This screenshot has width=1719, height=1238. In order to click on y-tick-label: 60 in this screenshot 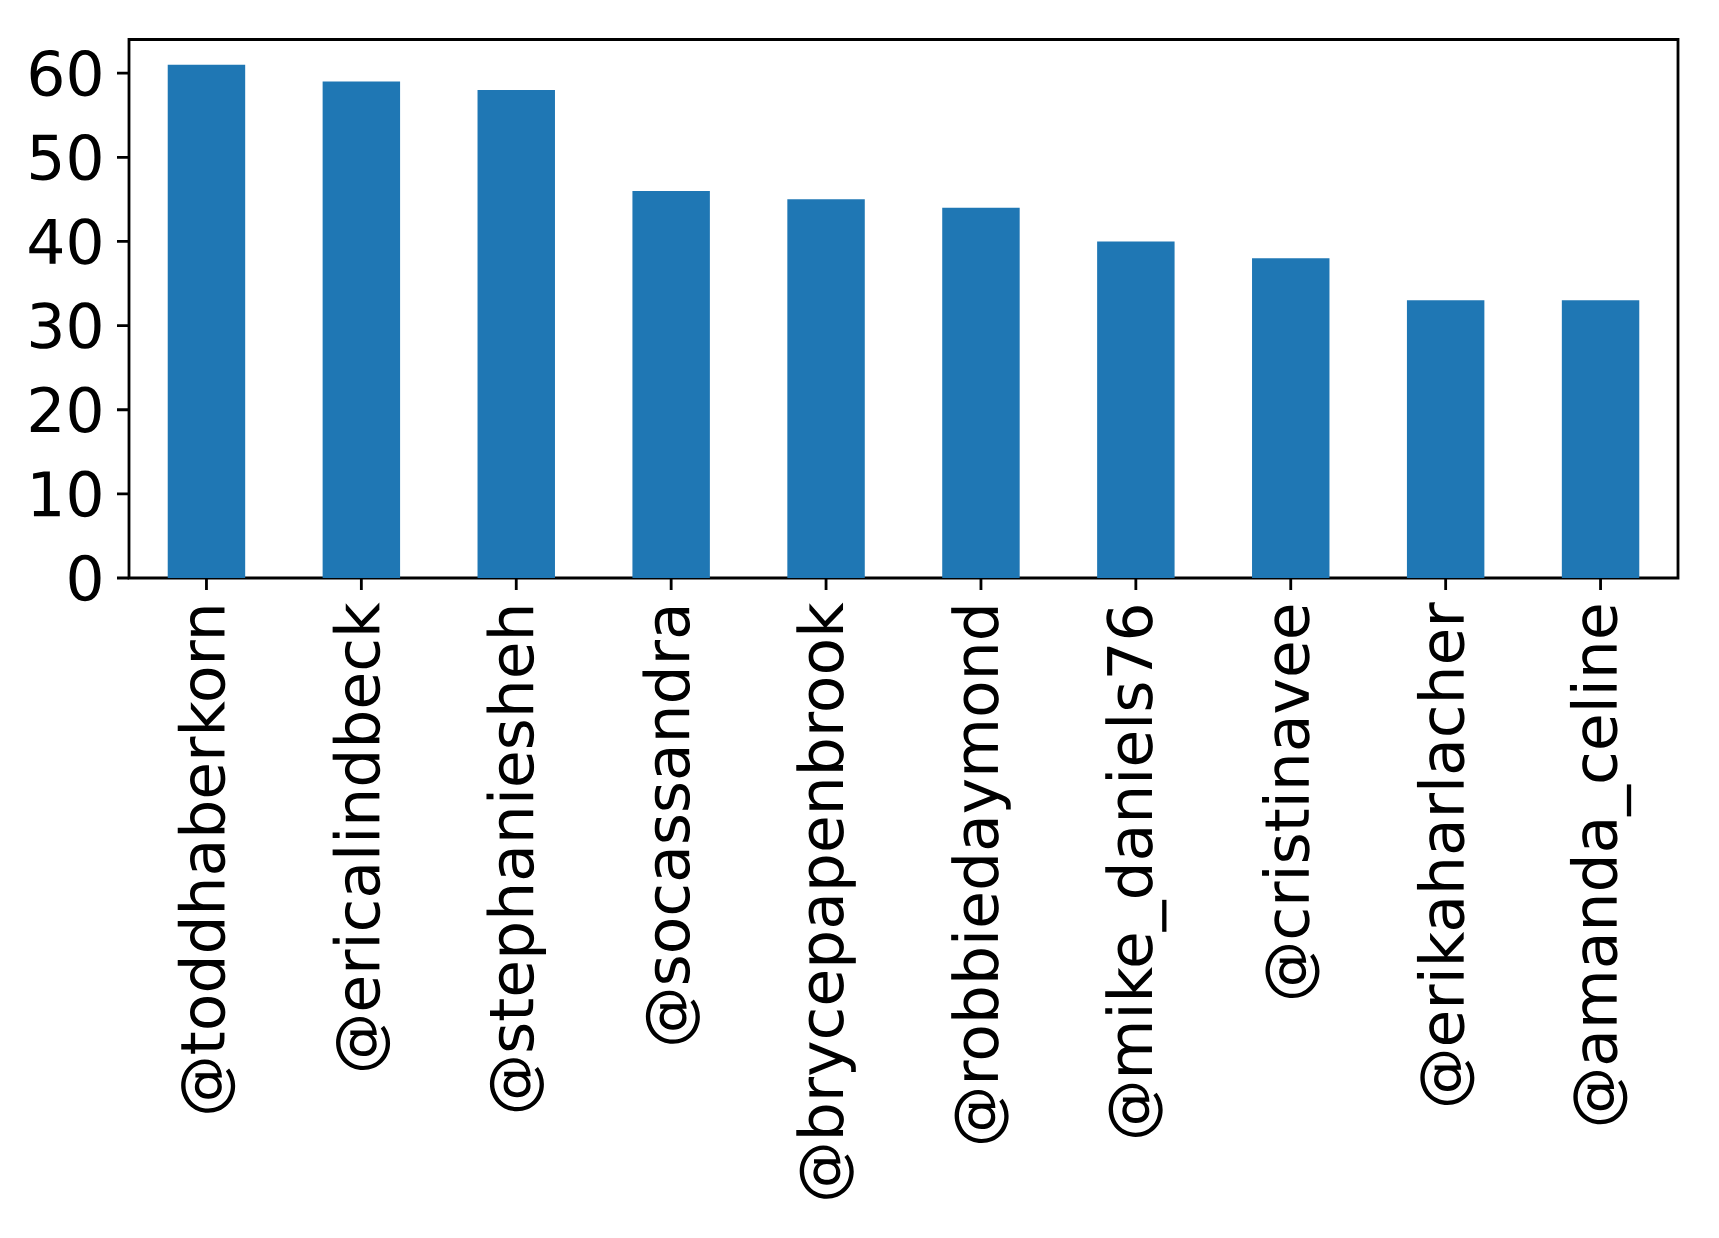, I will do `click(65, 73)`.